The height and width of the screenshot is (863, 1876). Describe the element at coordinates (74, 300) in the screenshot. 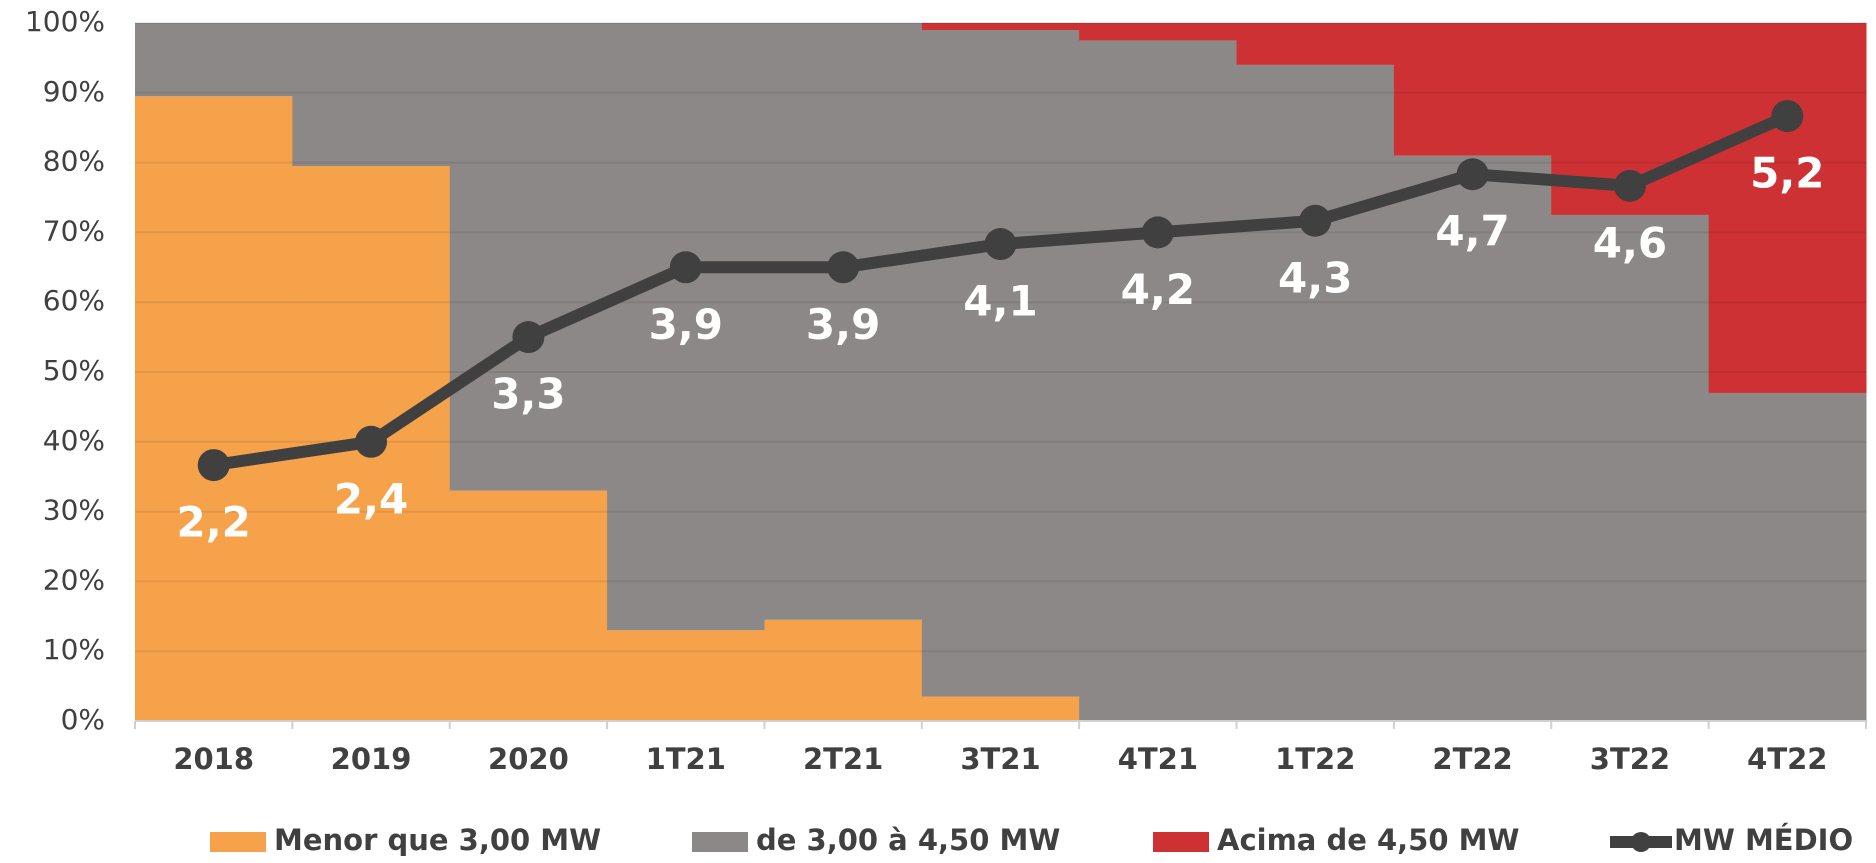

I see `y-tick-label: 60%` at that location.